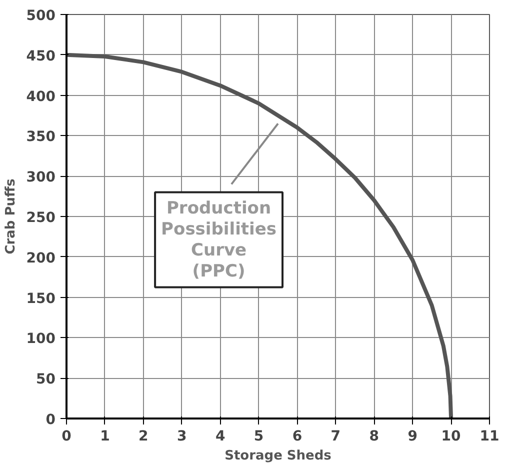 The width and height of the screenshot is (509, 466). Describe the element at coordinates (105, 436) in the screenshot. I see `x-tick-label: 1` at that location.